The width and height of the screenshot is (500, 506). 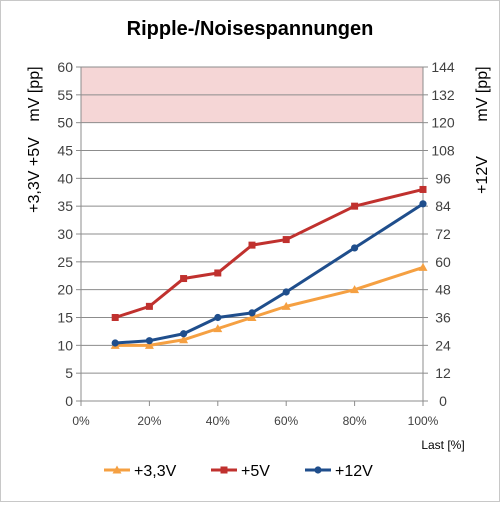 What do you see at coordinates (65, 67) in the screenshot?
I see `y-tick-label: 60` at bounding box center [65, 67].